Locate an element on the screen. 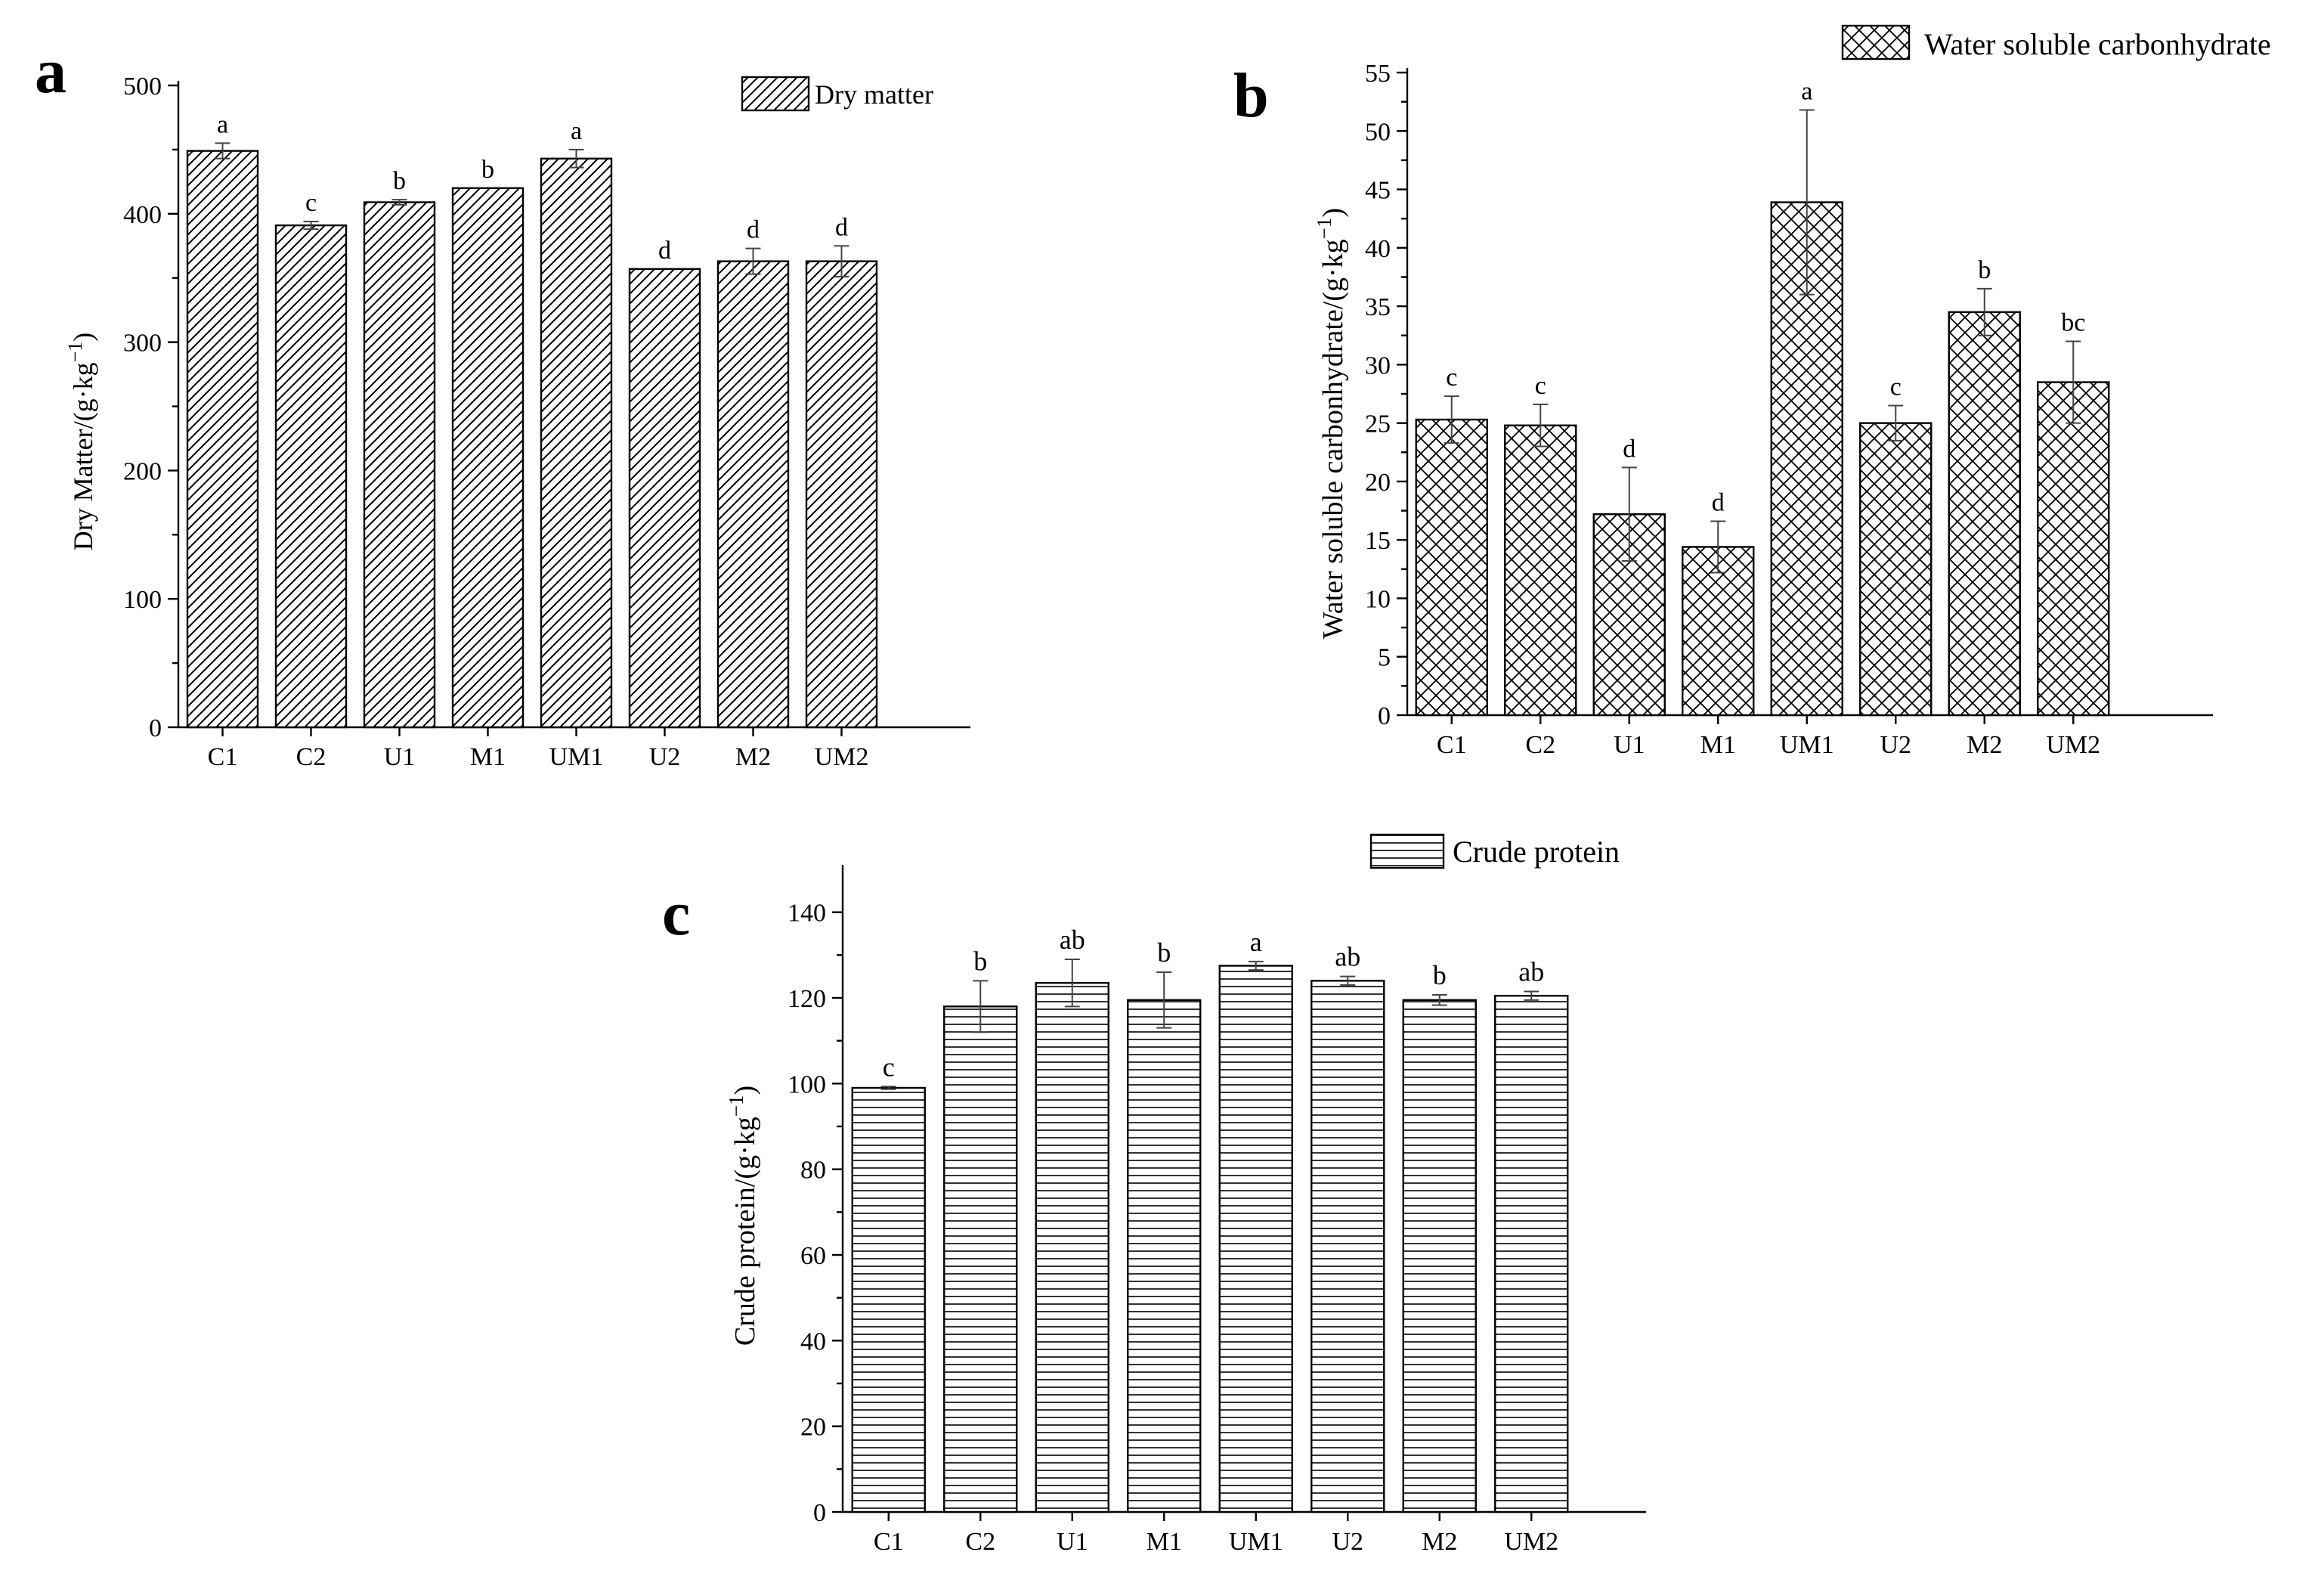 The width and height of the screenshot is (2324, 1580). error-bar-M2-b is located at coordinates (1984, 311).